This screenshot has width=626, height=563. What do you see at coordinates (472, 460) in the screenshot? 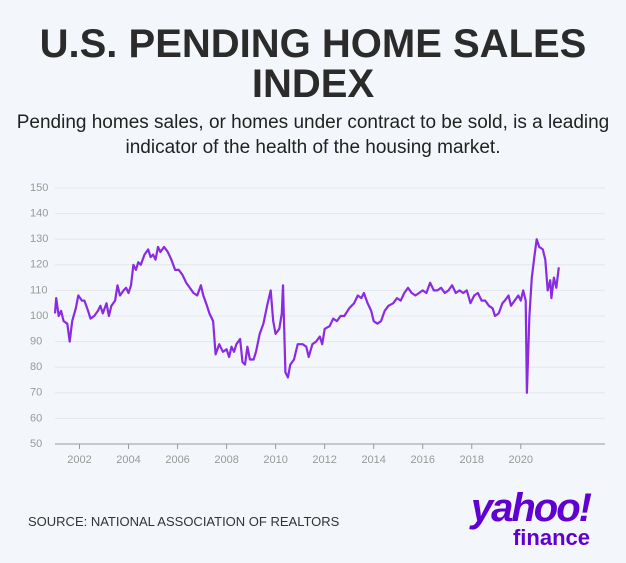
I see `x-tick-label: 2018` at bounding box center [472, 460].